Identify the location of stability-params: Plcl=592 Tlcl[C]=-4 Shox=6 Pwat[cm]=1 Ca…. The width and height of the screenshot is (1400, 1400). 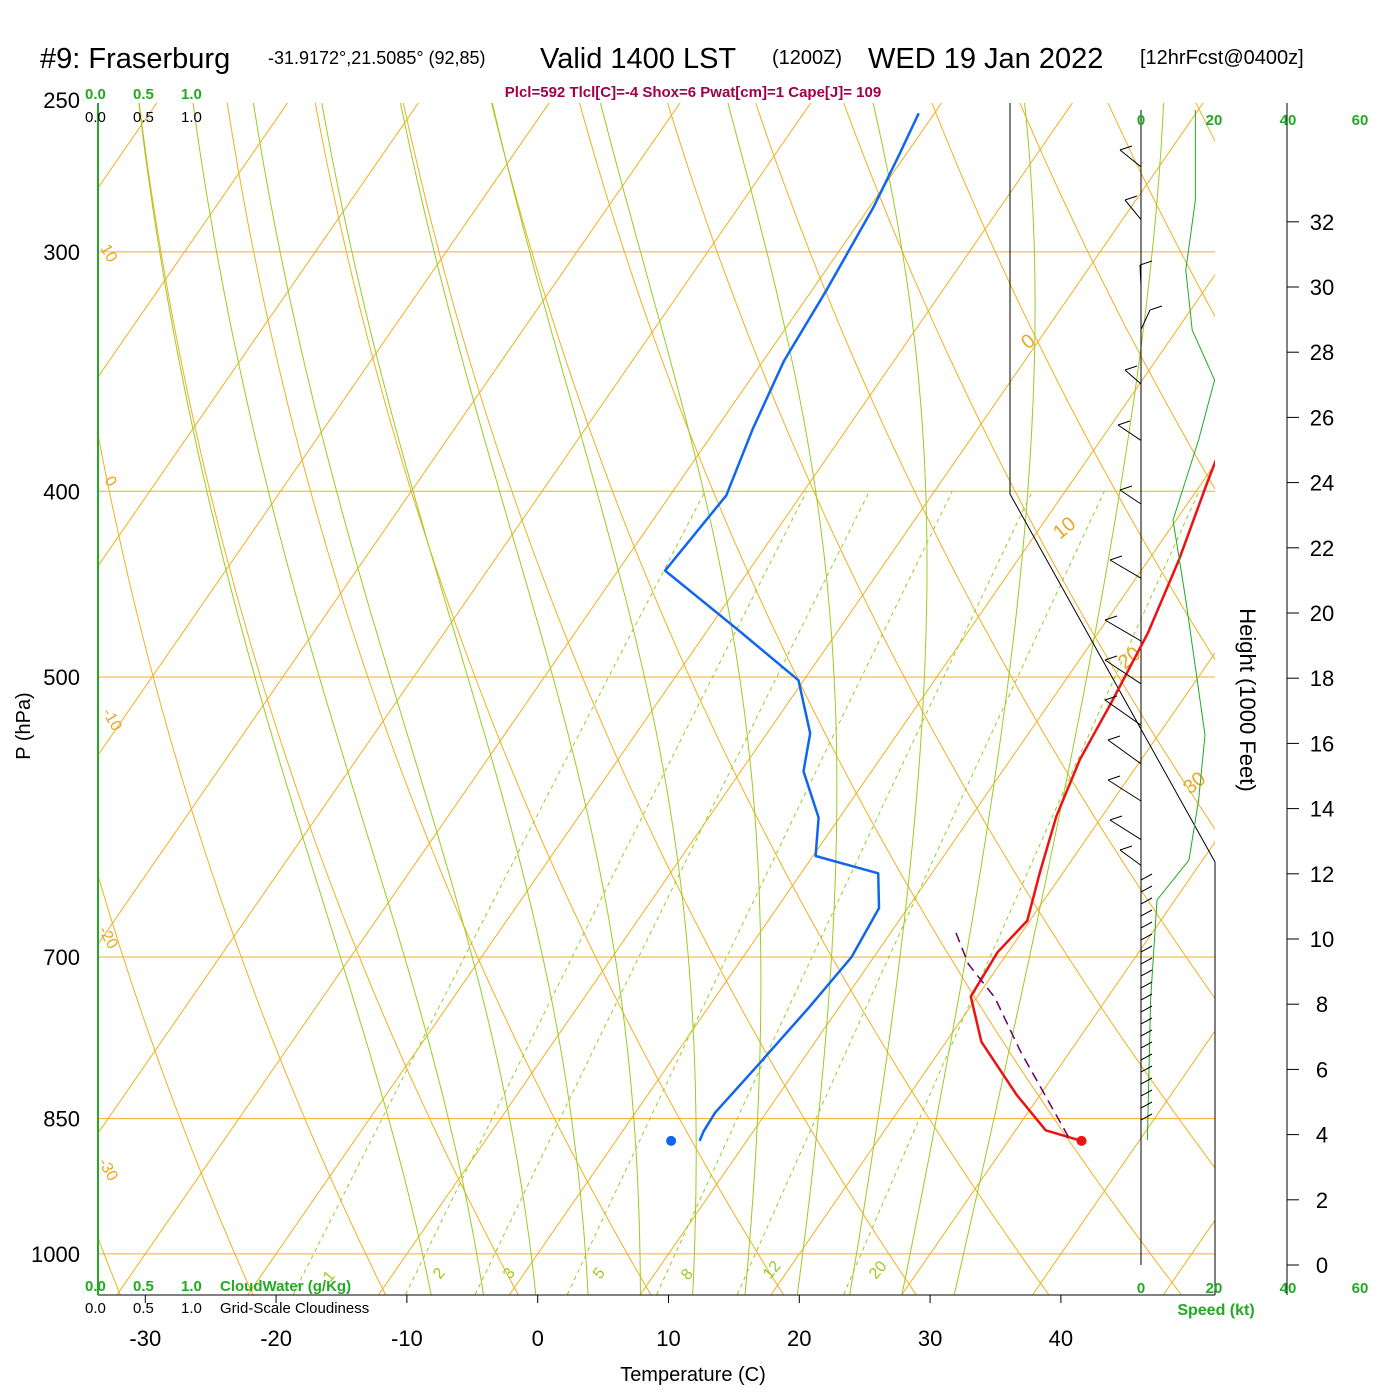
(693, 92).